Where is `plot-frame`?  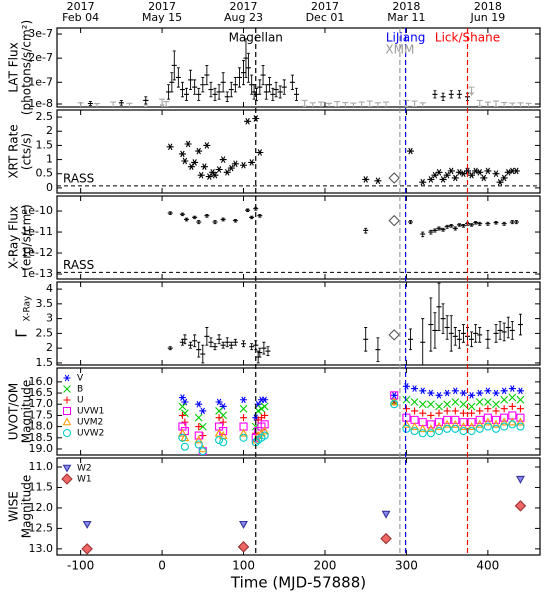 plot-frame is located at coordinates (298, 506).